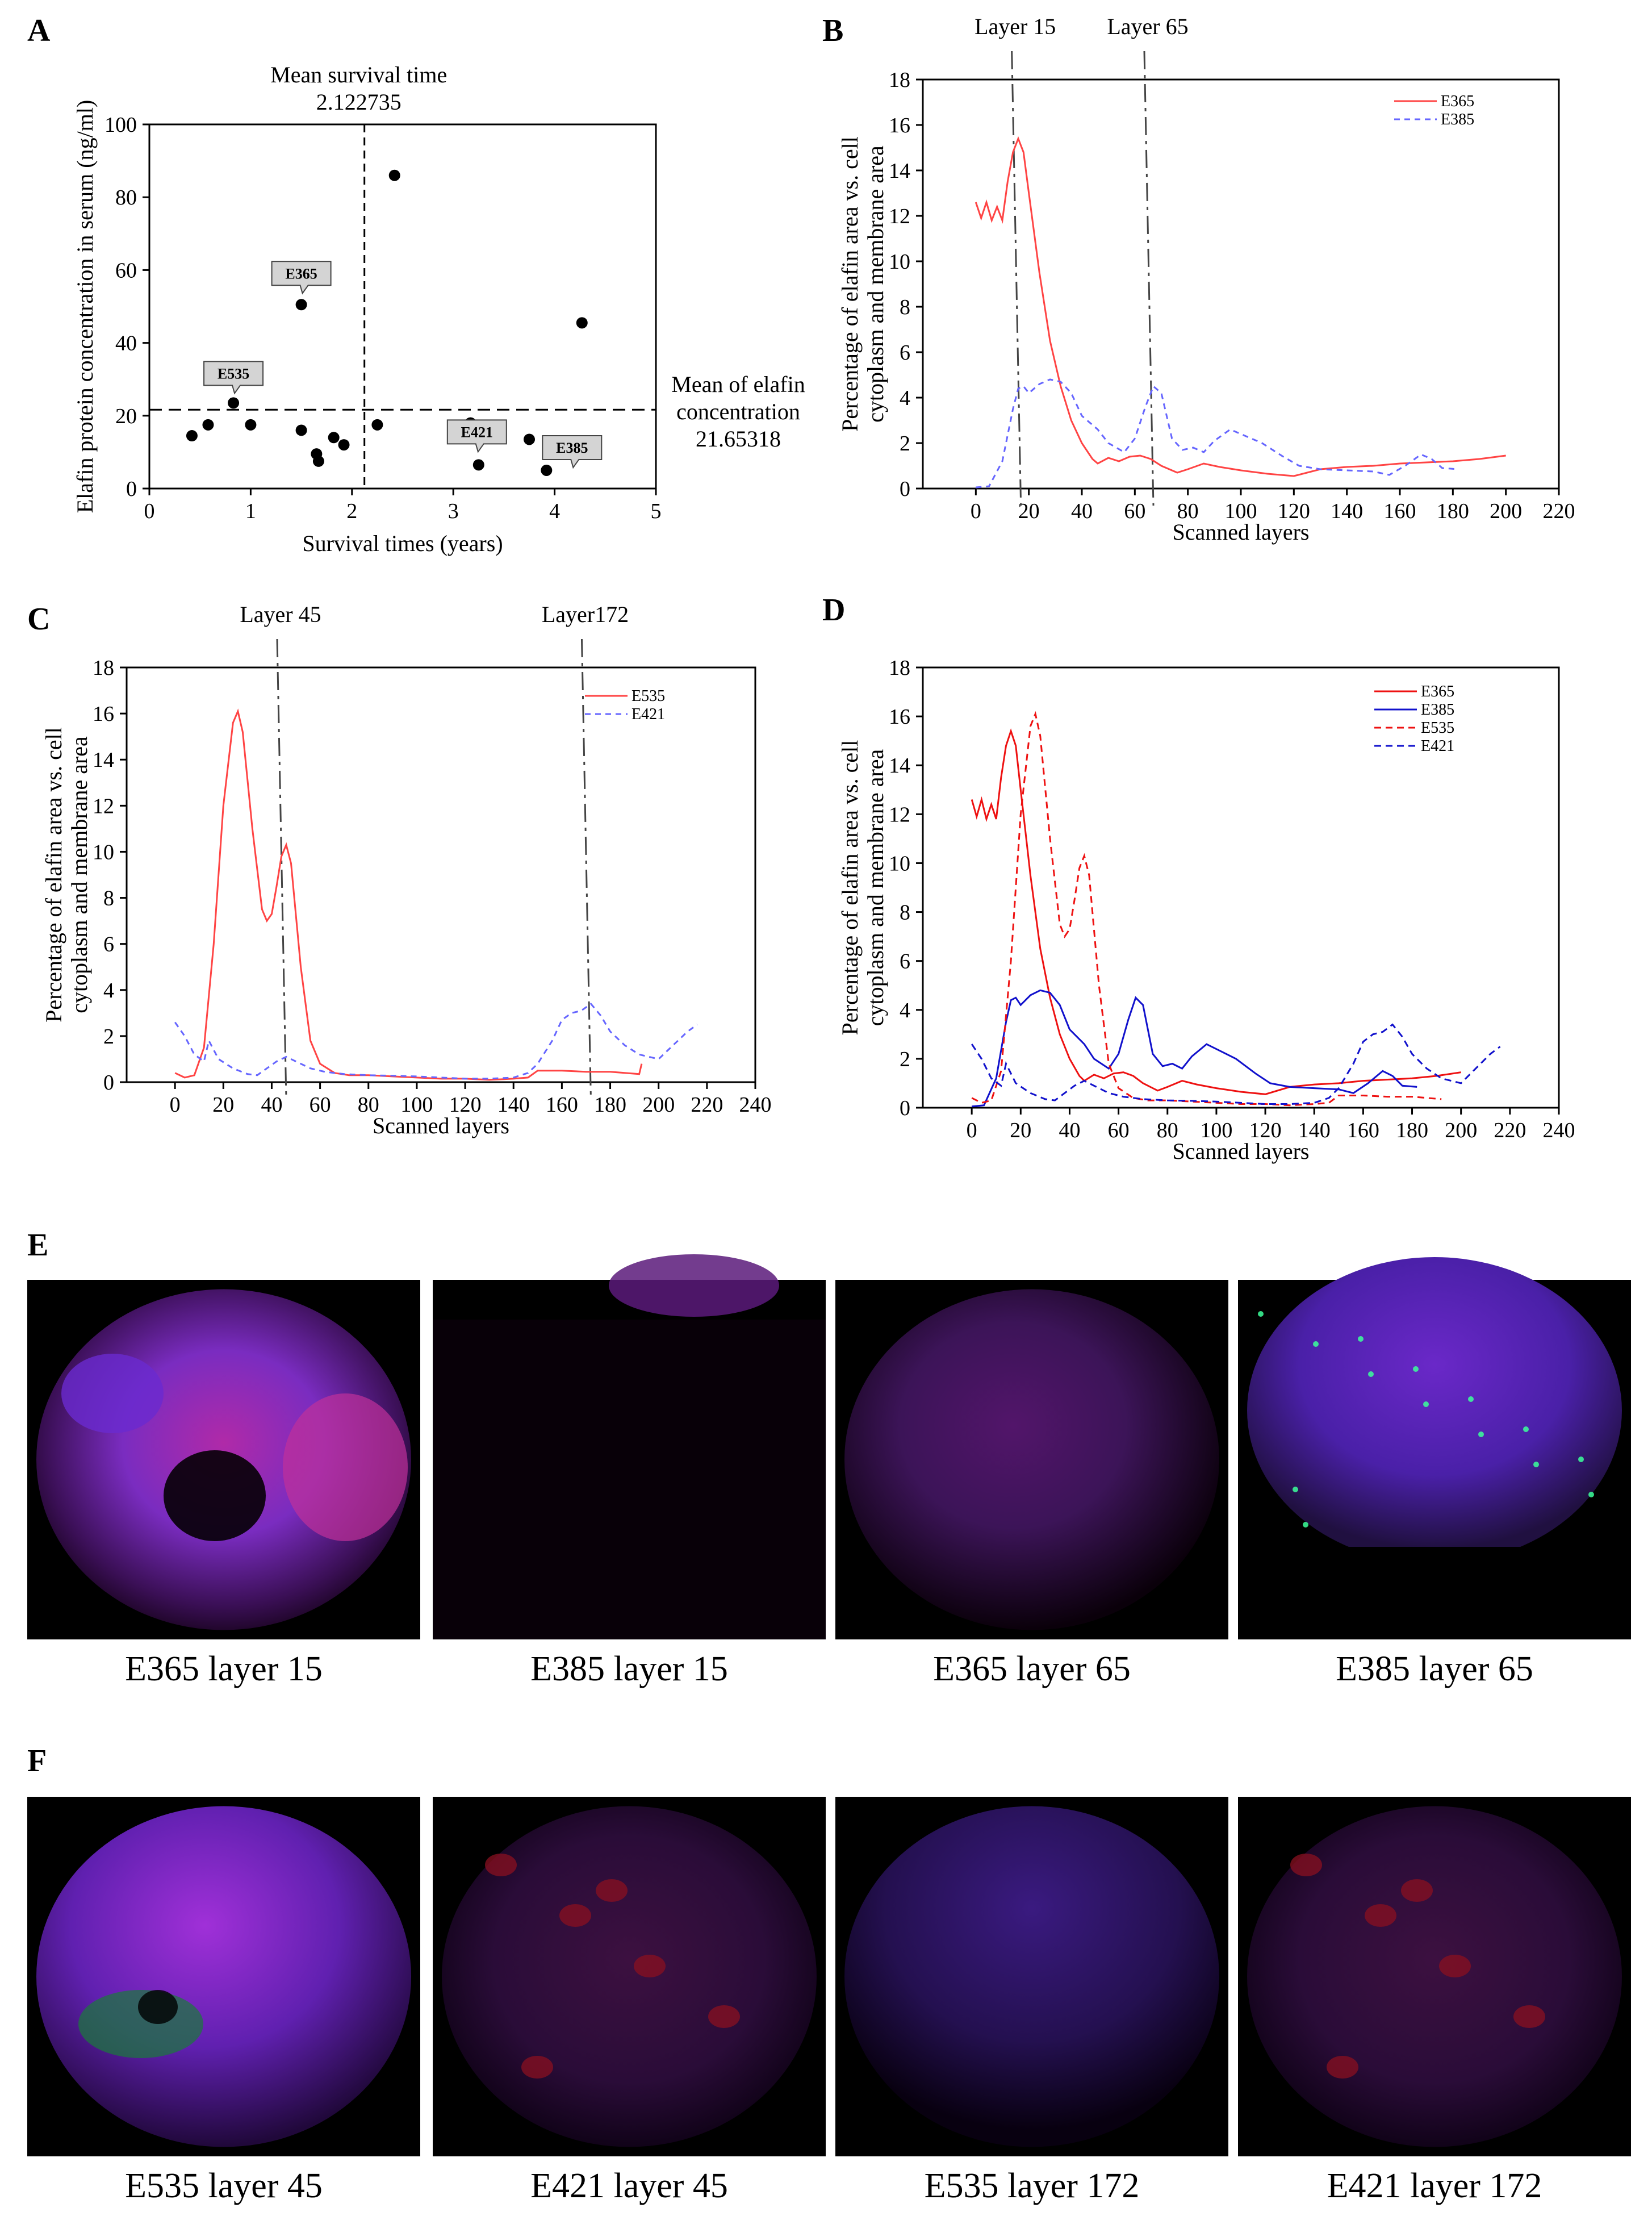 The image size is (1652, 2216). What do you see at coordinates (476, 436) in the screenshot?
I see `callout-box` at bounding box center [476, 436].